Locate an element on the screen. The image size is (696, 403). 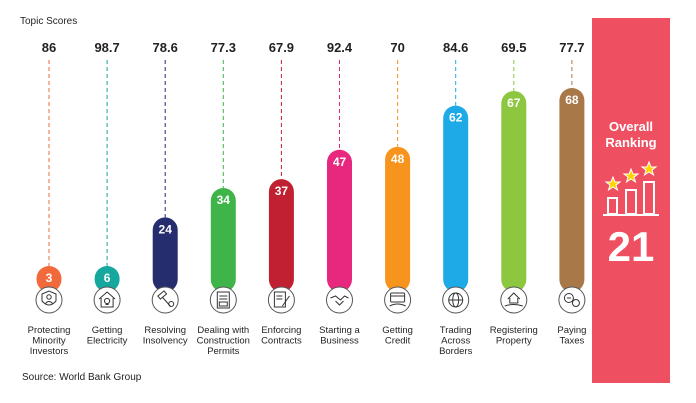
category-label: Investors is located at coordinates (49, 351).